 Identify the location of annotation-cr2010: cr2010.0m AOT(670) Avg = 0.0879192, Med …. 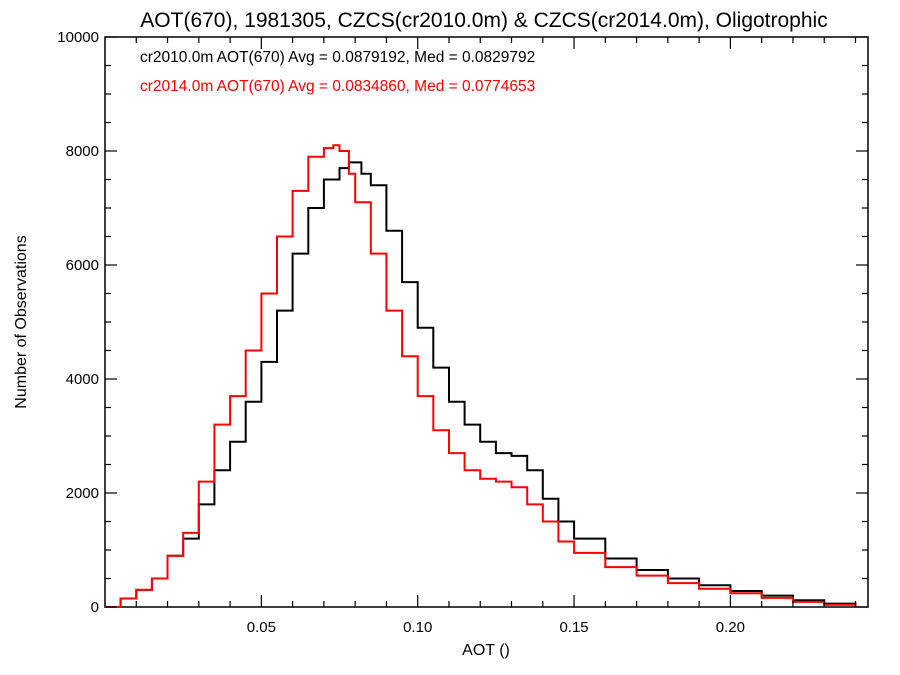
(337, 57).